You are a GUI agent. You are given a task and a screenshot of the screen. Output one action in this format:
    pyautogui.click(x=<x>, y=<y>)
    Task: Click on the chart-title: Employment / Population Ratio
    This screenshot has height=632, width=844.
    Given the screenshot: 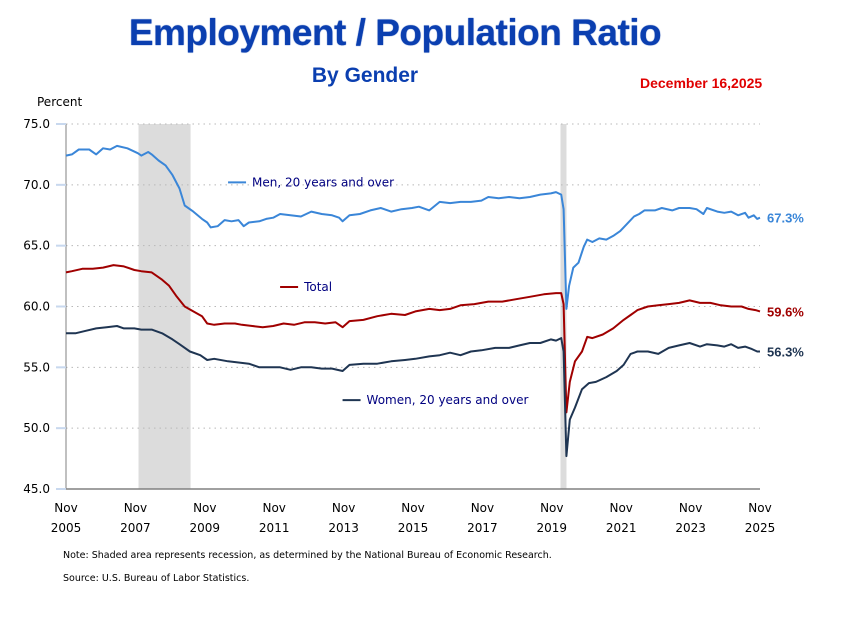 What is the action you would take?
    pyautogui.click(x=395, y=32)
    